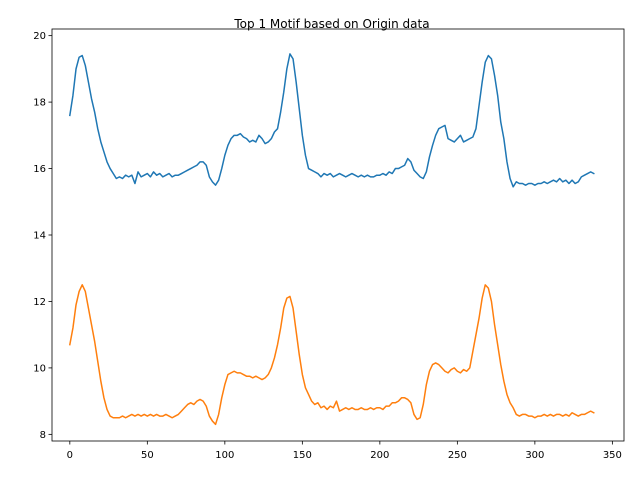  Describe the element at coordinates (534, 455) in the screenshot. I see `x-tick-label: 300` at that location.